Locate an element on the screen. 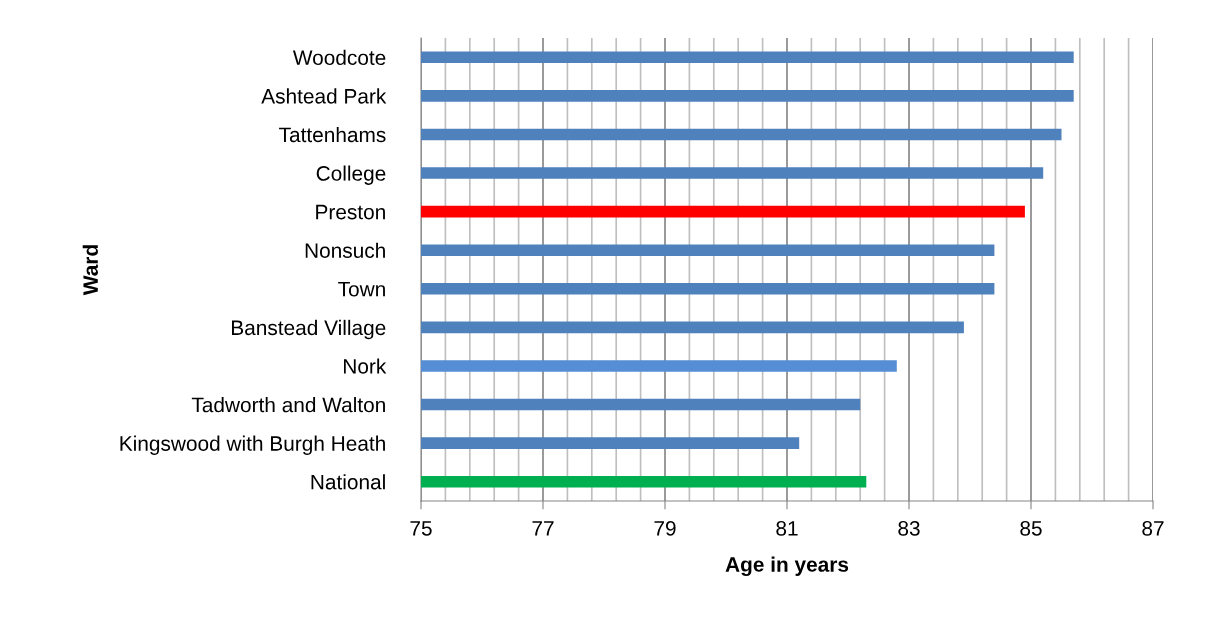 The width and height of the screenshot is (1207, 622). x-tick-label: 81 is located at coordinates (787, 528).